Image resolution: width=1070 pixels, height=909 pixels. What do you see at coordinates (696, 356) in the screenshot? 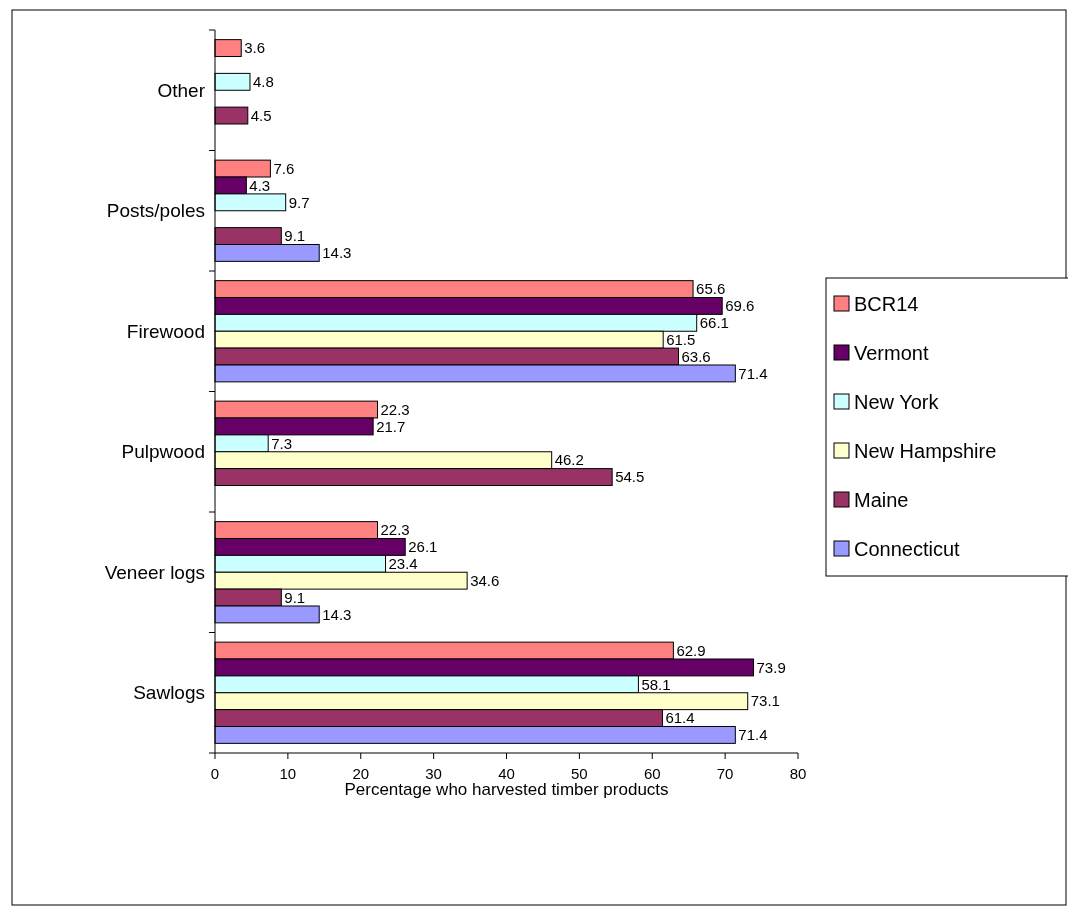
I see `data-label: 63.6` at bounding box center [696, 356].